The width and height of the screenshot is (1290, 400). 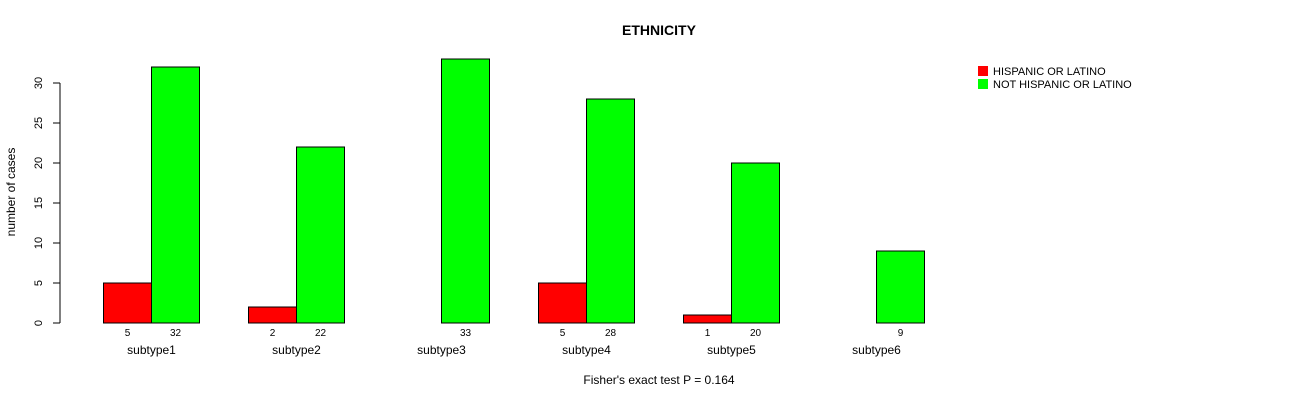 What do you see at coordinates (756, 333) in the screenshot?
I see `bar-count-label: 20` at bounding box center [756, 333].